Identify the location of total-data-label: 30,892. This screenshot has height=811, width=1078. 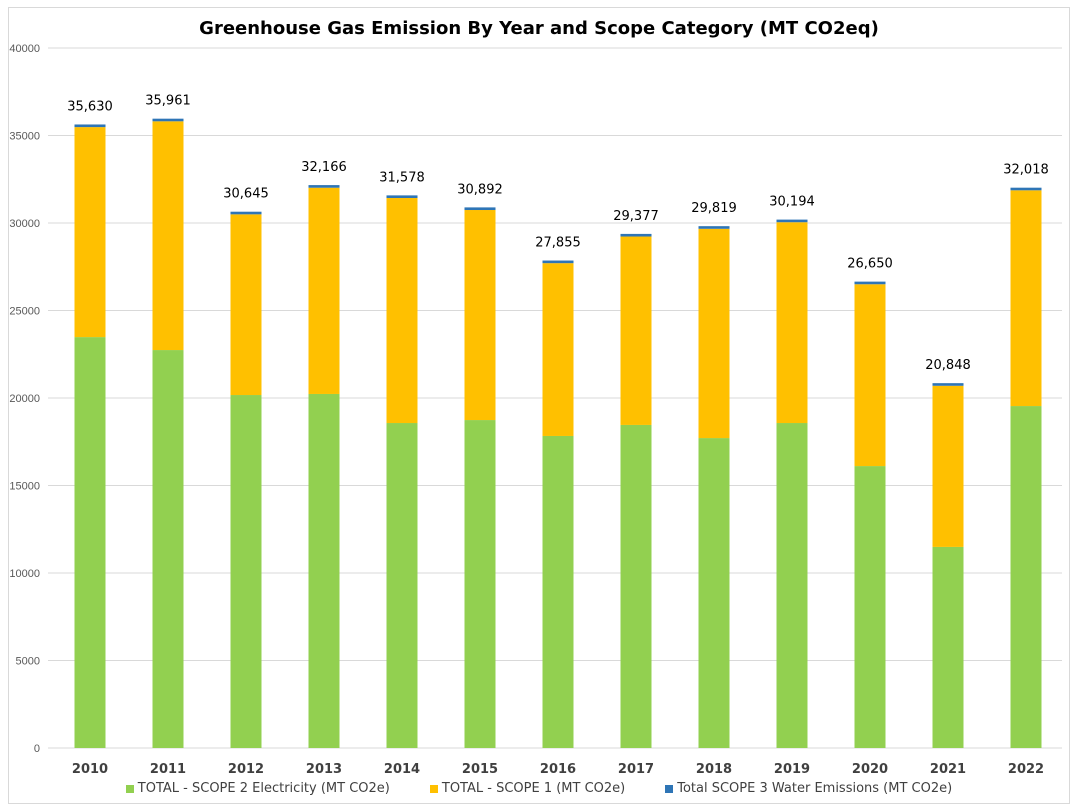
(480, 189).